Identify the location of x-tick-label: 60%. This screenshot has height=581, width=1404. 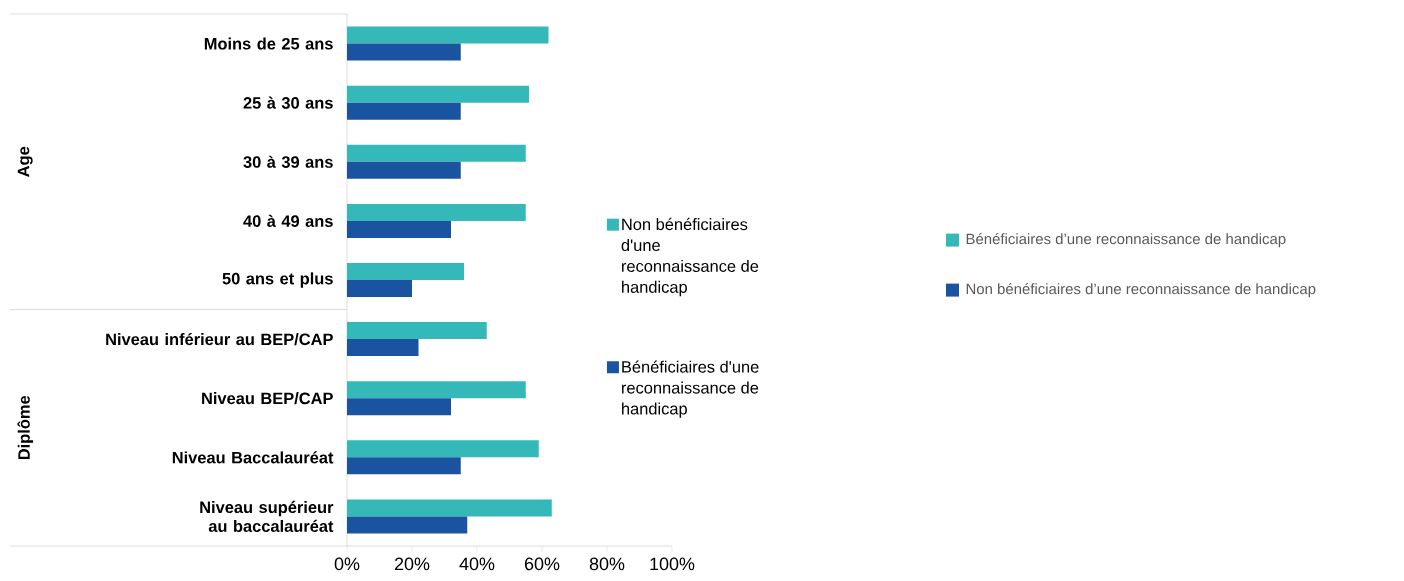
(542, 564).